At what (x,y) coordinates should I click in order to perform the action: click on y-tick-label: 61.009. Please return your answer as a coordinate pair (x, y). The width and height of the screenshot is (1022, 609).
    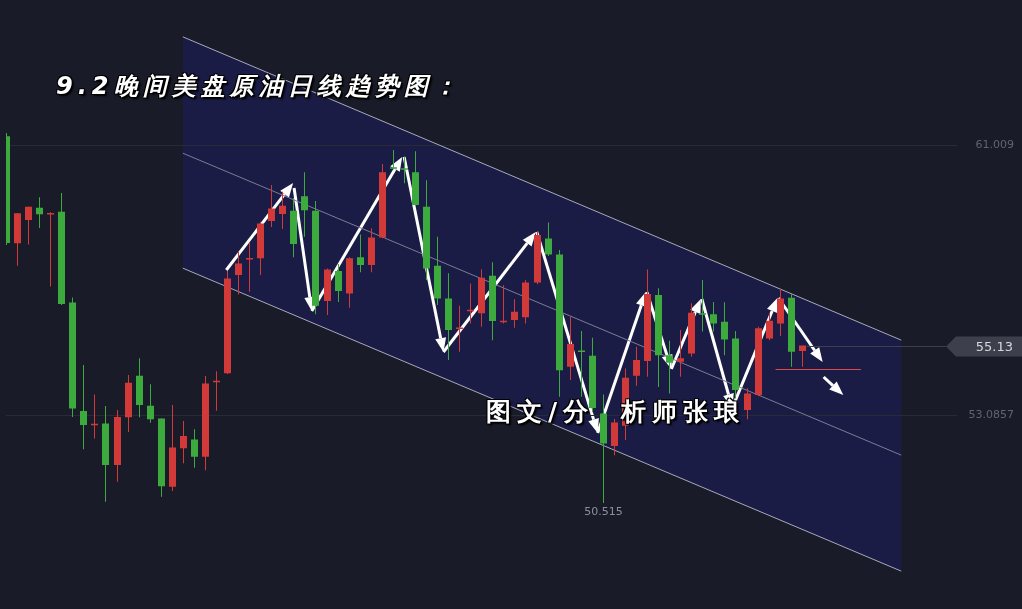
    Looking at the image, I should click on (994, 144).